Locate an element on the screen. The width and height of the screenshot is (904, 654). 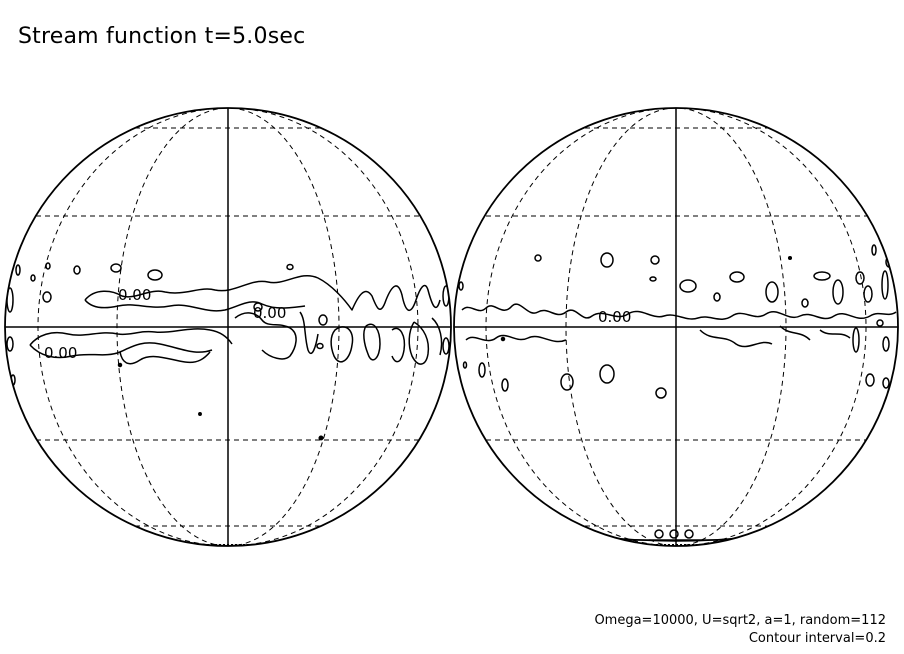
contour-interval-caption: Contour interval=0.2 is located at coordinates (817, 638).